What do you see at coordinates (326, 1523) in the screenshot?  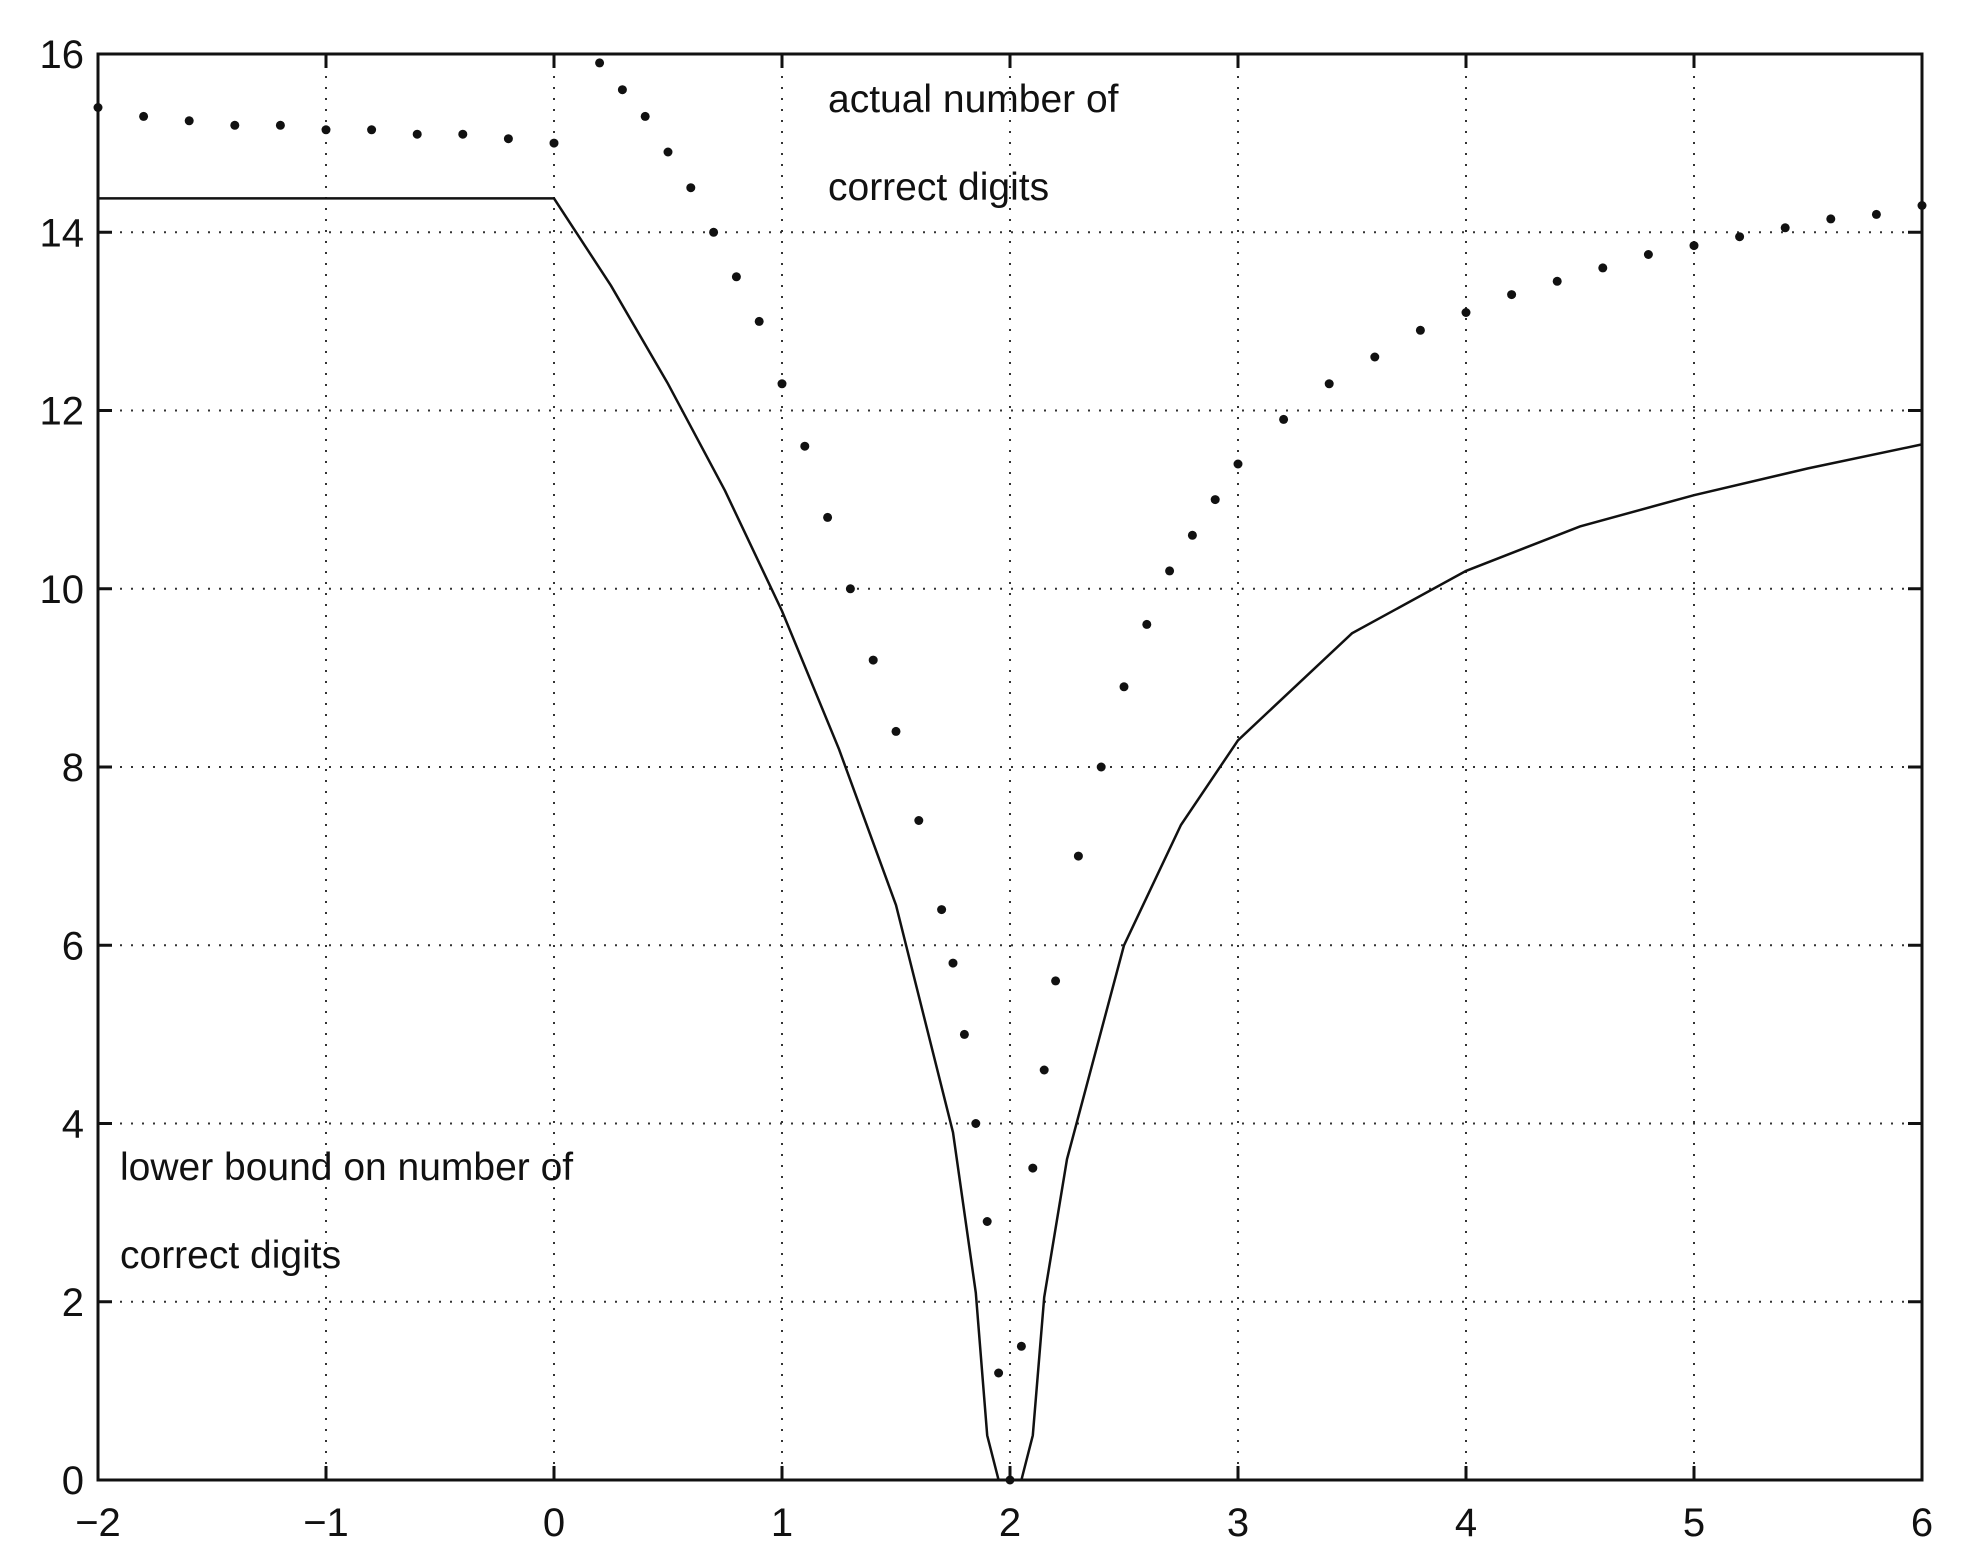 I see `x-tick-label: −1` at bounding box center [326, 1523].